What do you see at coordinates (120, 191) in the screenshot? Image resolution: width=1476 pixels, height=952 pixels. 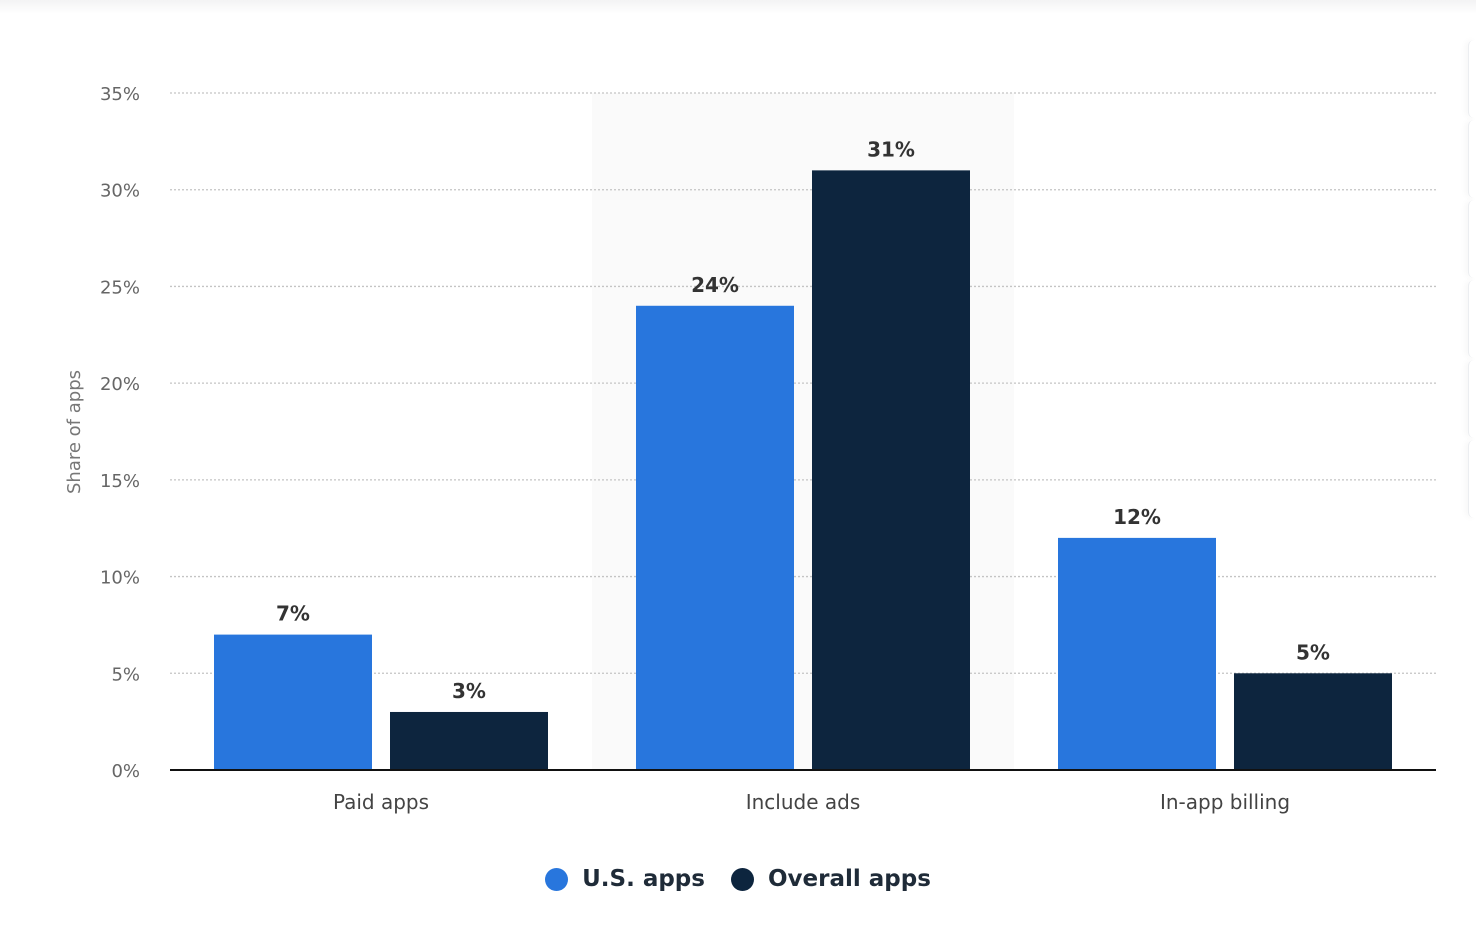 I see `y-tick-label: 30%` at bounding box center [120, 191].